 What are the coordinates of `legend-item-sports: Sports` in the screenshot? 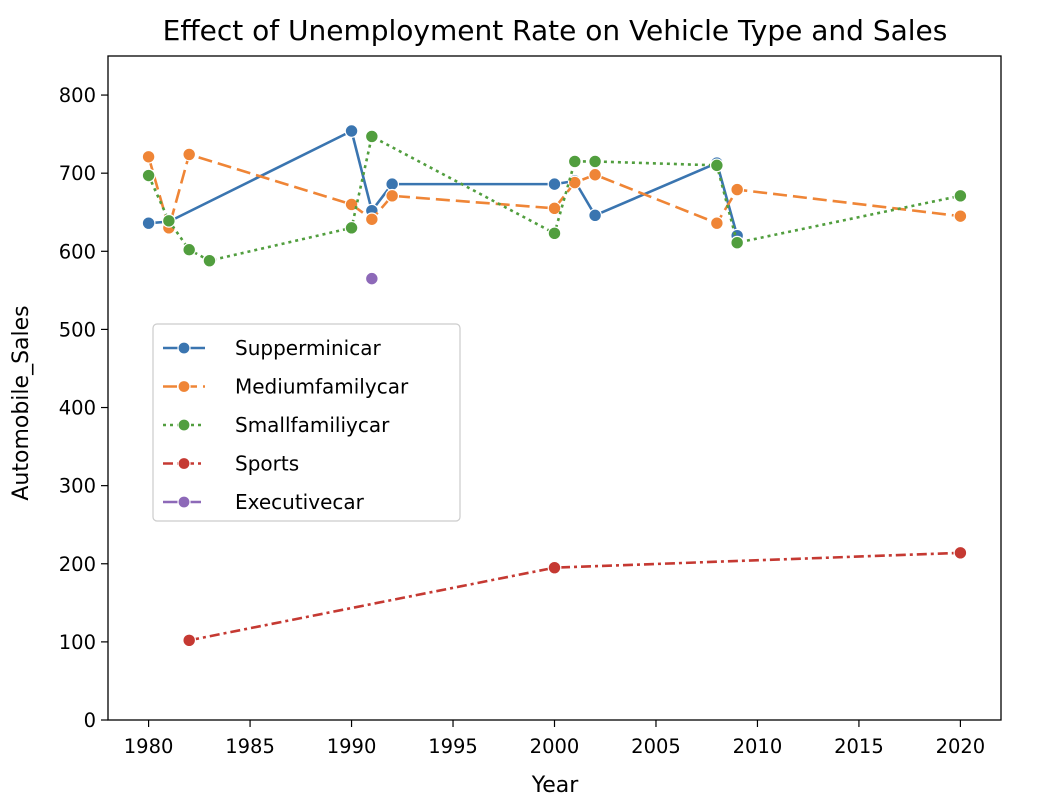 It's located at (231, 464).